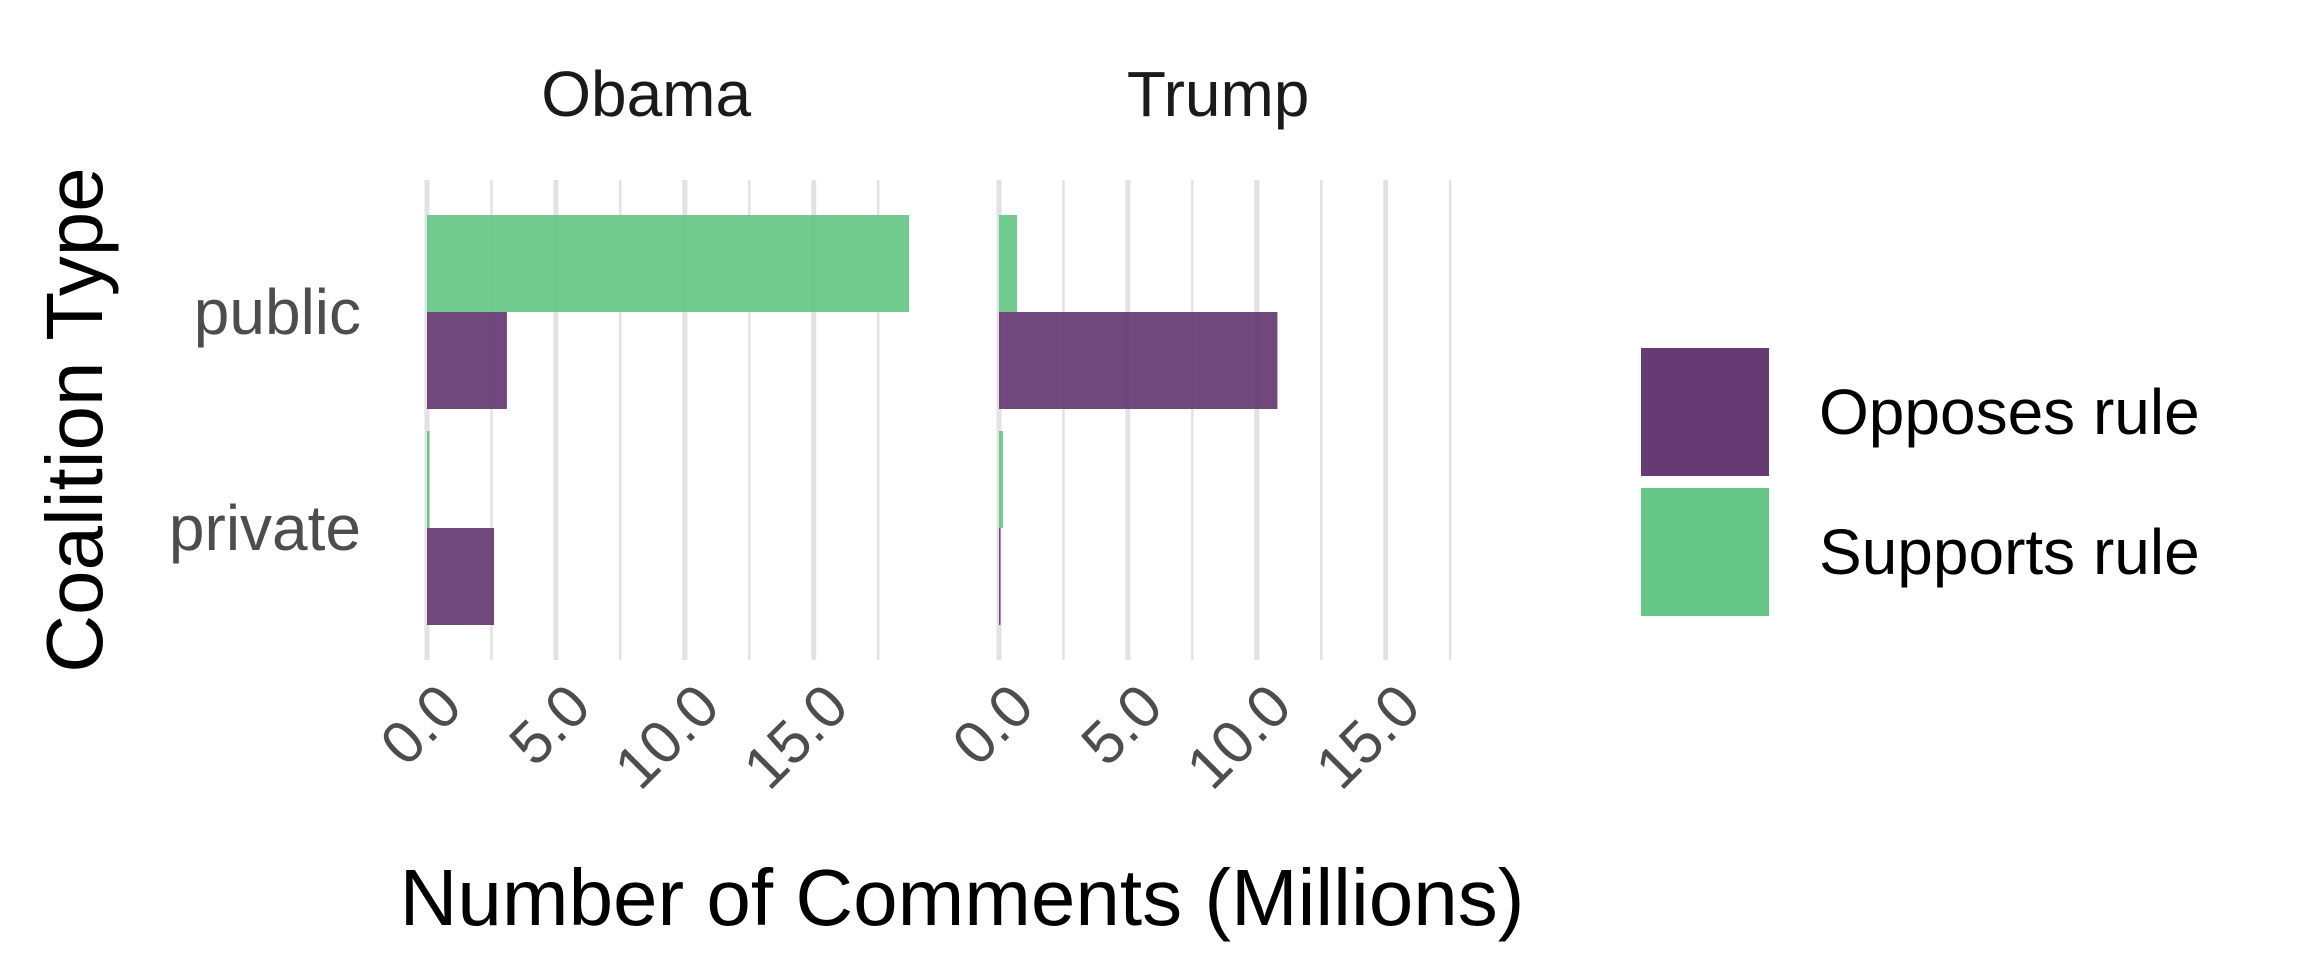 The width and height of the screenshot is (2304, 979). I want to click on obama-bar-supports-rule-public, so click(668, 263).